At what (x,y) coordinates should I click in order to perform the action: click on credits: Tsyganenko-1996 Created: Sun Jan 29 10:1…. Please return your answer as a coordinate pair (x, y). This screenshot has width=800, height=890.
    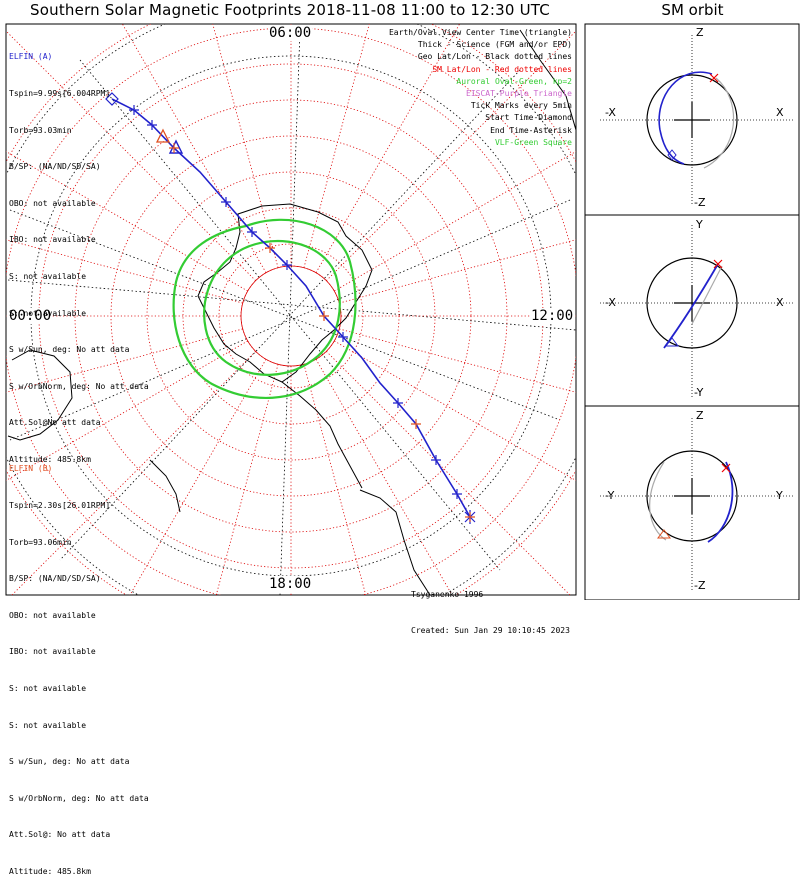
    Looking at the image, I should click on (490, 607).